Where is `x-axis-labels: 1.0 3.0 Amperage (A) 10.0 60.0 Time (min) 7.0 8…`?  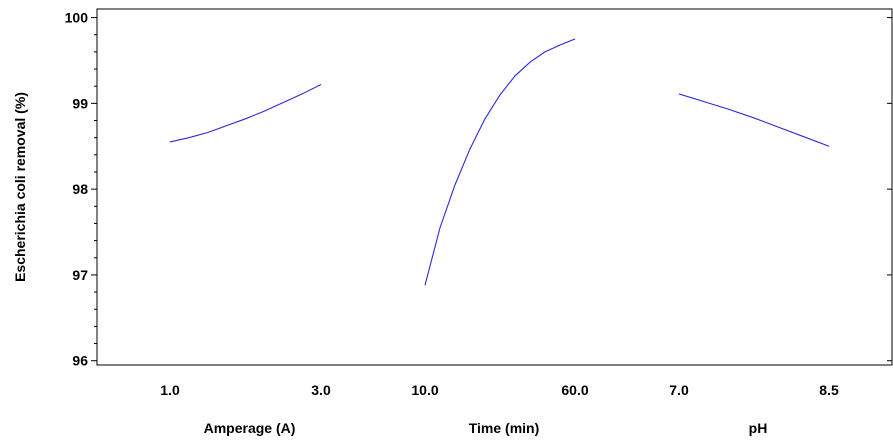
x-axis-labels: 1.0 3.0 Amperage (A) 10.0 60.0 Time (min) 7.0 8… is located at coordinates (499, 409).